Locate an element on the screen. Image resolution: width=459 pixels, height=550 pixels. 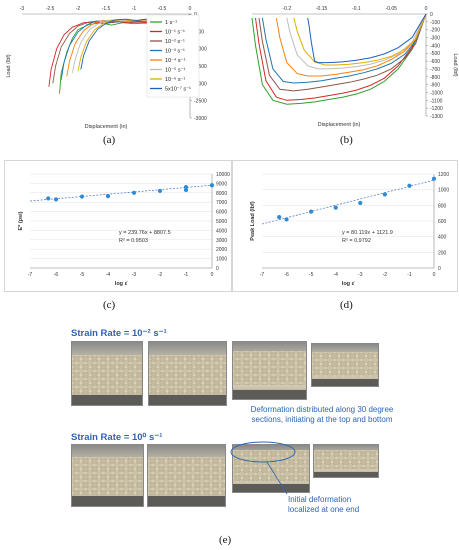
y-tick-label: -500 is located at coordinates (435, 54).